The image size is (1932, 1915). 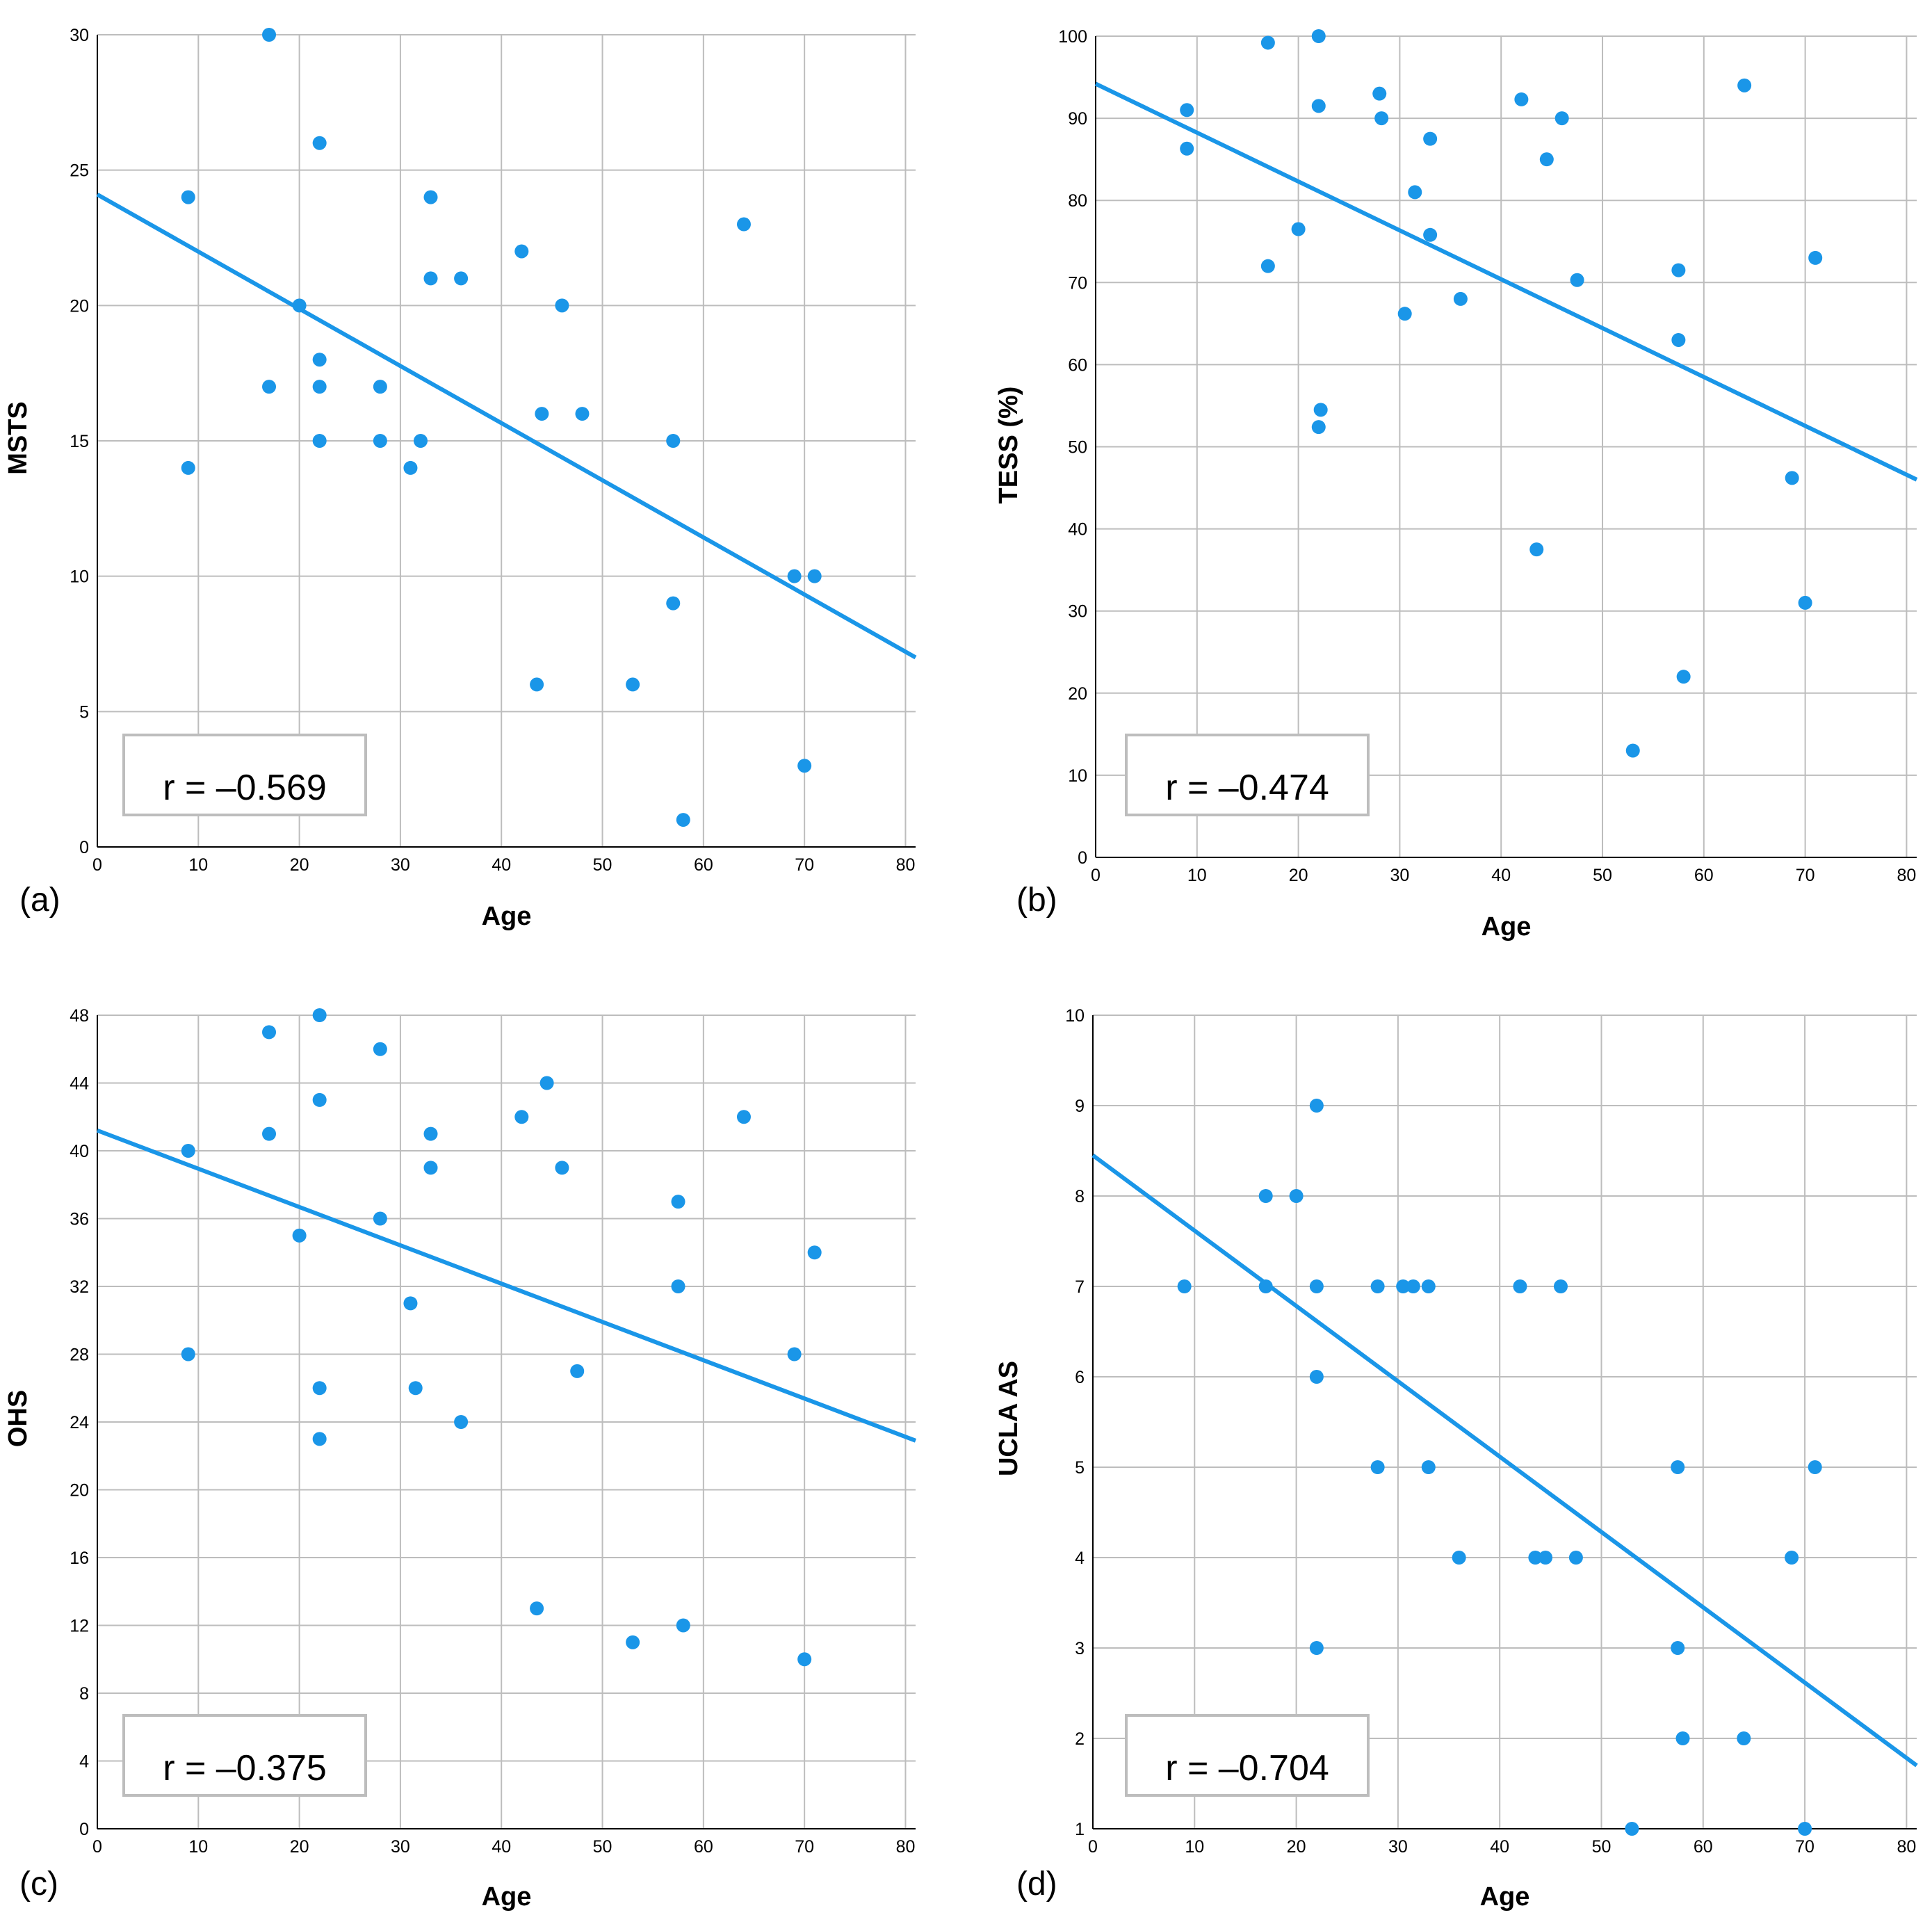 What do you see at coordinates (1080, 1106) in the screenshot?
I see `y-tick-label: 9` at bounding box center [1080, 1106].